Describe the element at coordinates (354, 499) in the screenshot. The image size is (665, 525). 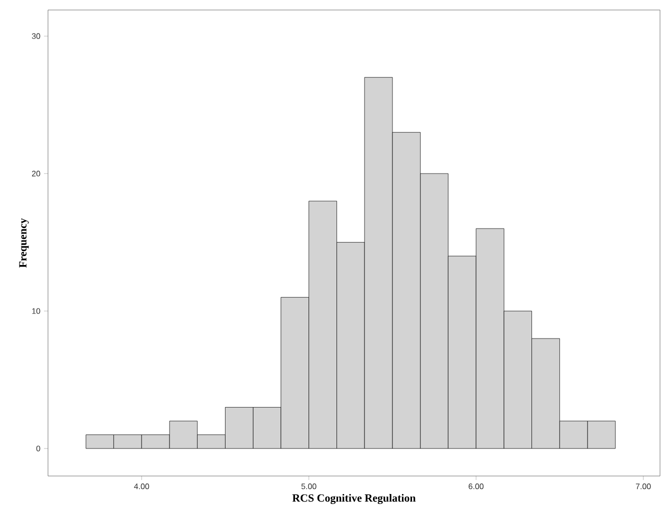
I see `x-axis-title: RCS Cognitive Regulation` at that location.